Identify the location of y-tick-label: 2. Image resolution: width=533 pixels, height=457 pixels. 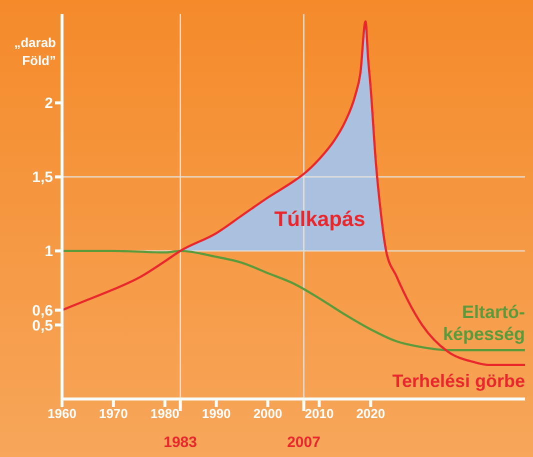
(48, 103).